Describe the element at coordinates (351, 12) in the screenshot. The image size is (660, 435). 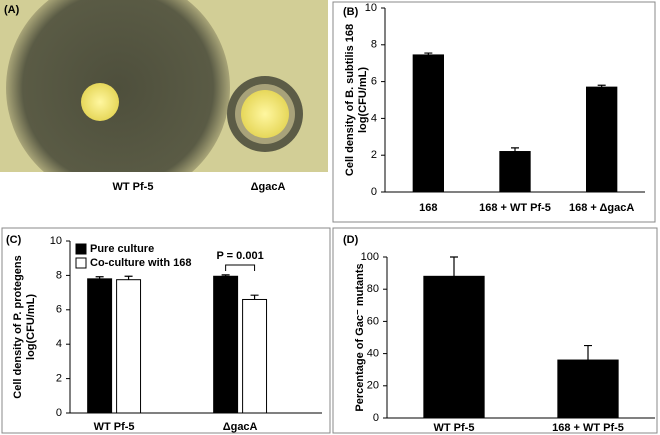
I see `panel-label: (B)` at that location.